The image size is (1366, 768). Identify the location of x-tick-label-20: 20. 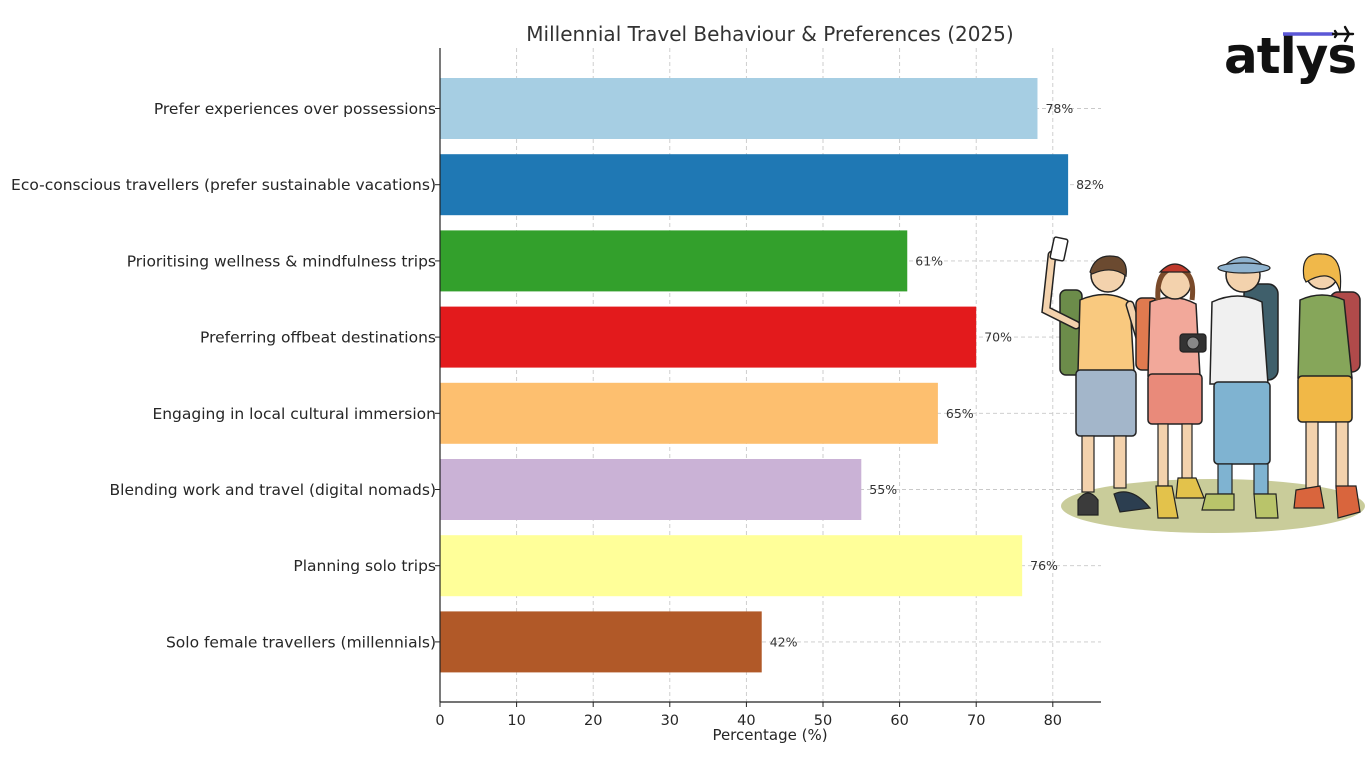
(593, 721).